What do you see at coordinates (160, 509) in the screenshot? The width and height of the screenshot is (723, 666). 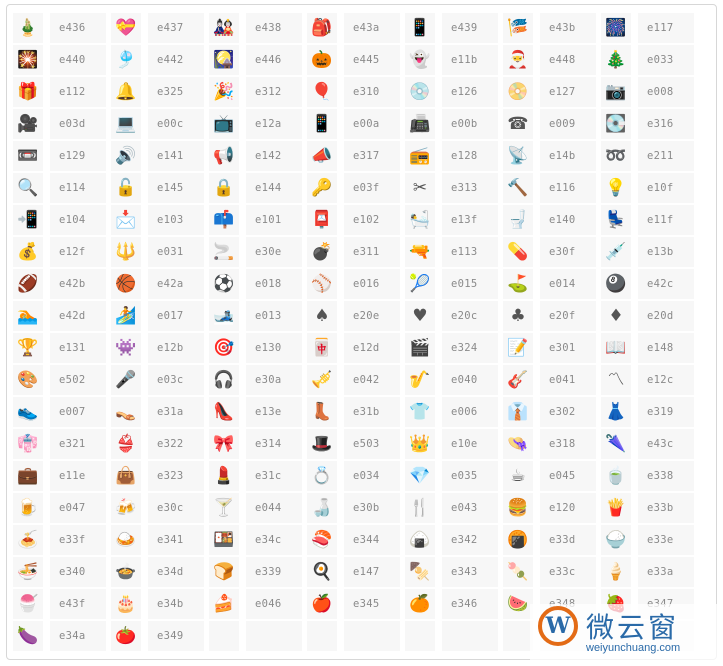 I see `emoji-entry: 🍻 e30c` at bounding box center [160, 509].